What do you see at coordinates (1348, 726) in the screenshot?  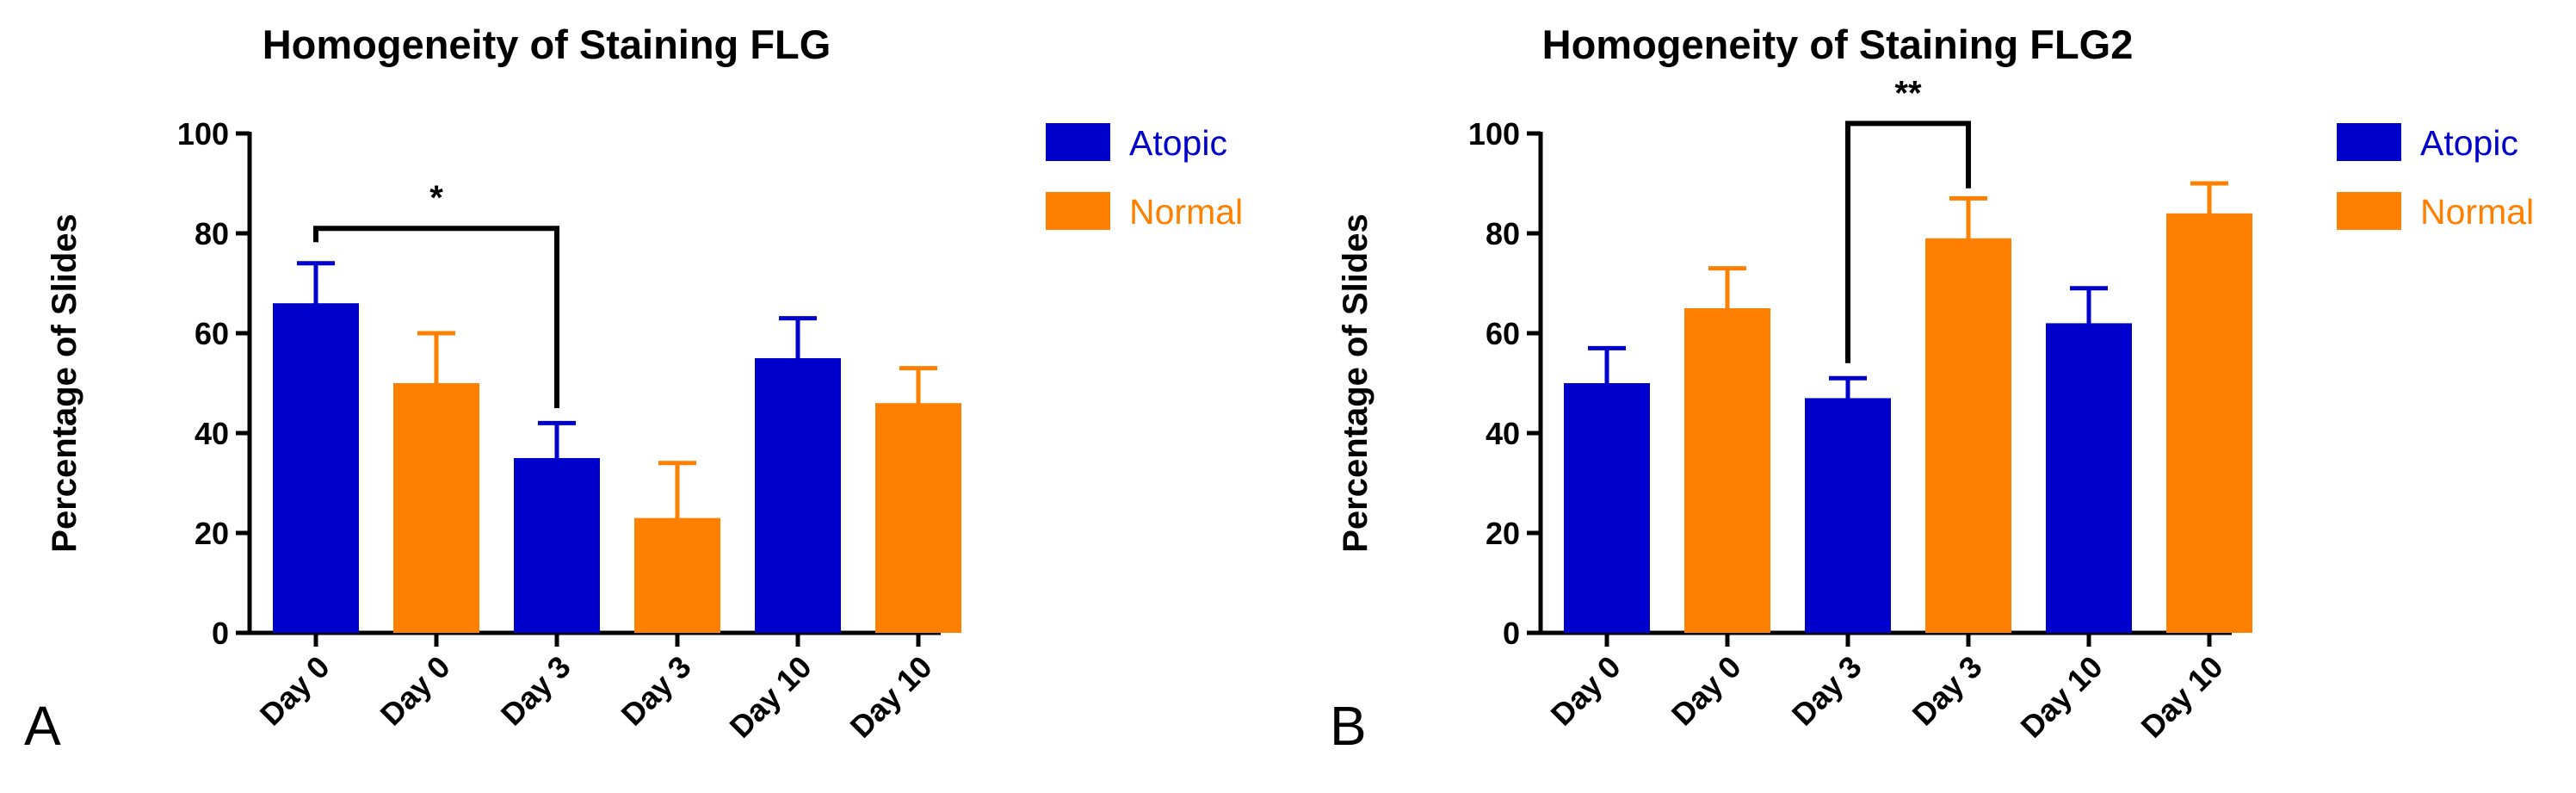 I see `panel-label: B` at bounding box center [1348, 726].